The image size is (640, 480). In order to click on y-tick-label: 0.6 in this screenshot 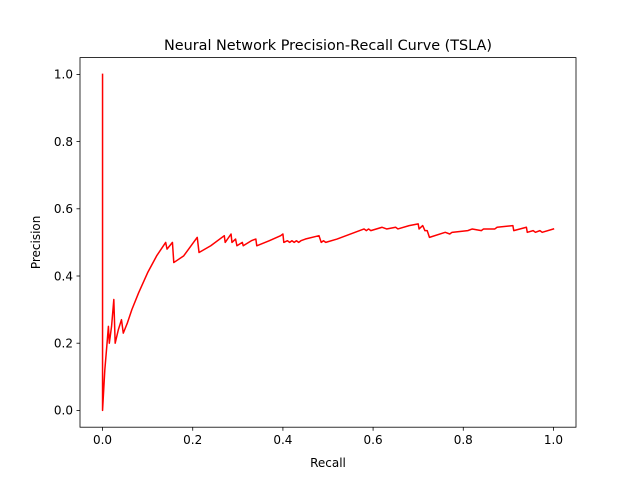, I will do `click(63, 209)`.